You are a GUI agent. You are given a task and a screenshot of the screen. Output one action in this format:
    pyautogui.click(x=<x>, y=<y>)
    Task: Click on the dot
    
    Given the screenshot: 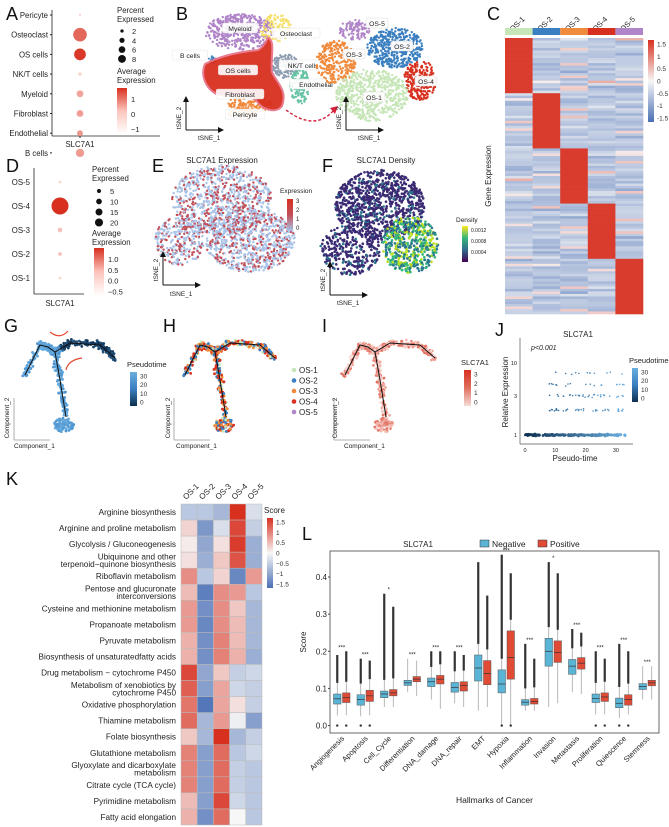 What is the action you would take?
    pyautogui.click(x=80, y=34)
    